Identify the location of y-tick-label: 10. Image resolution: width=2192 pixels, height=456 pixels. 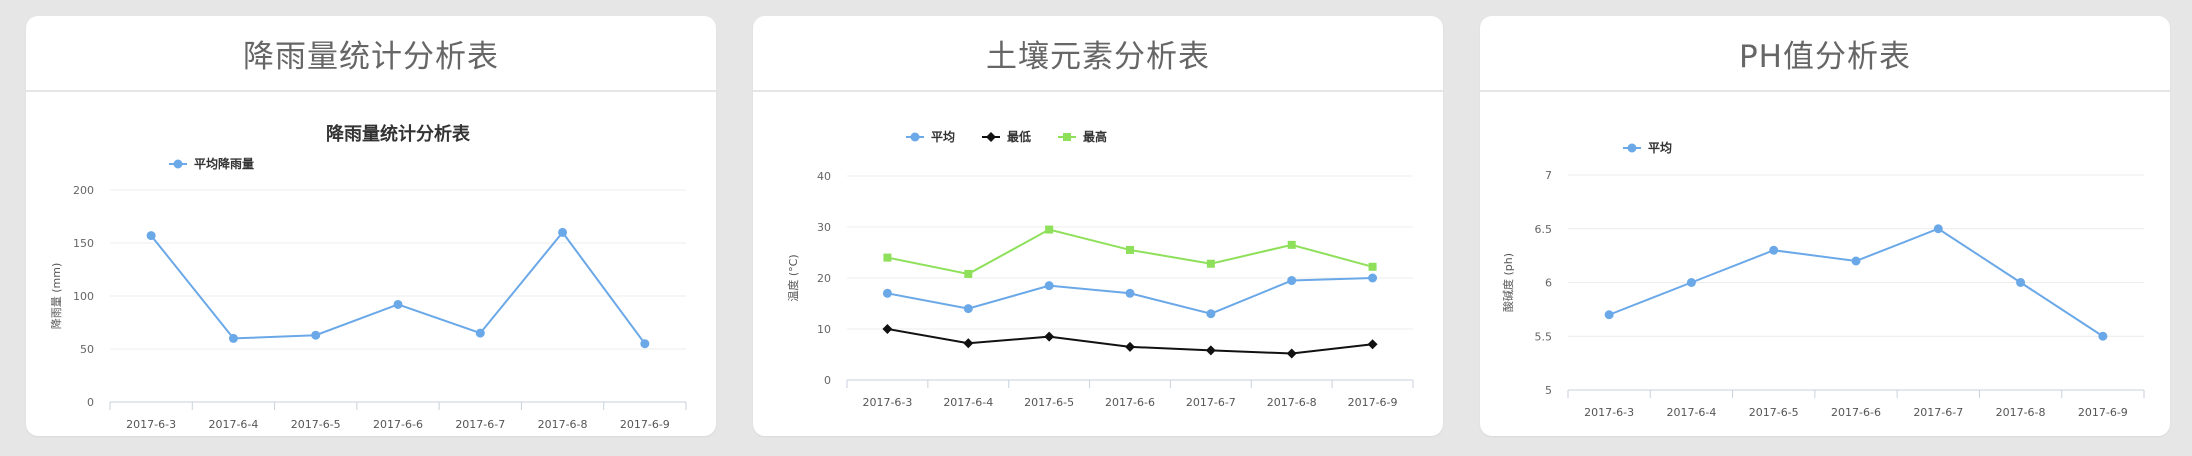
(824, 329).